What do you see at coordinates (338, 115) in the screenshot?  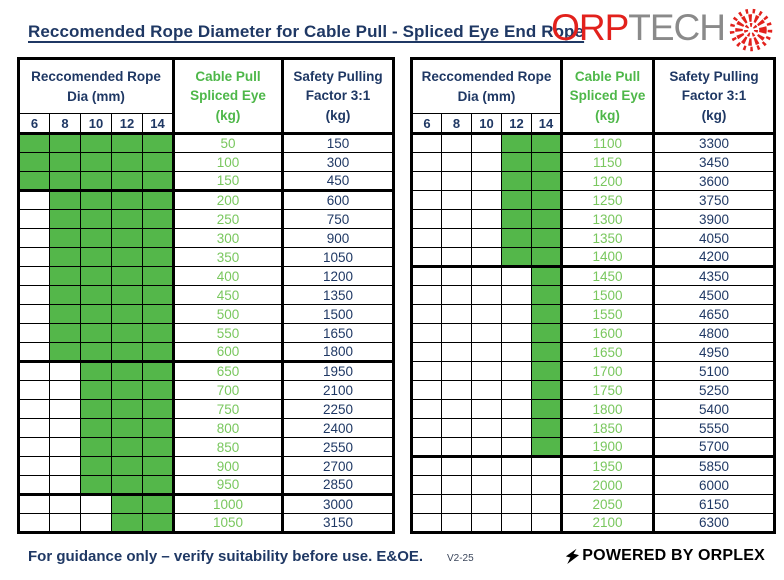 I see `safety-factor-header-line: (kg)` at bounding box center [338, 115].